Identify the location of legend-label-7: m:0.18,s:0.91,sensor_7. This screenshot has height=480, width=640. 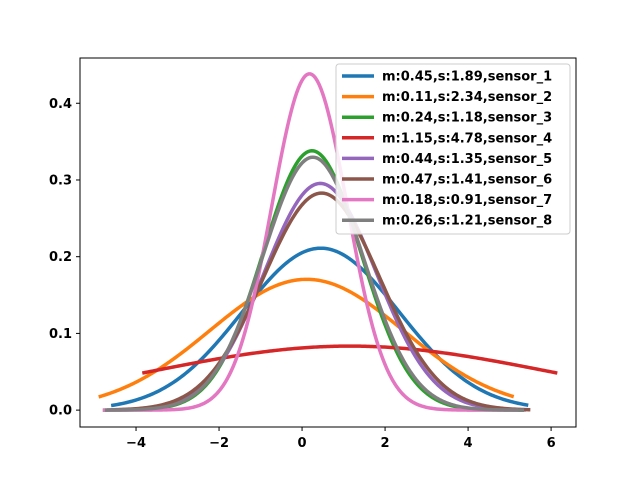
(467, 200).